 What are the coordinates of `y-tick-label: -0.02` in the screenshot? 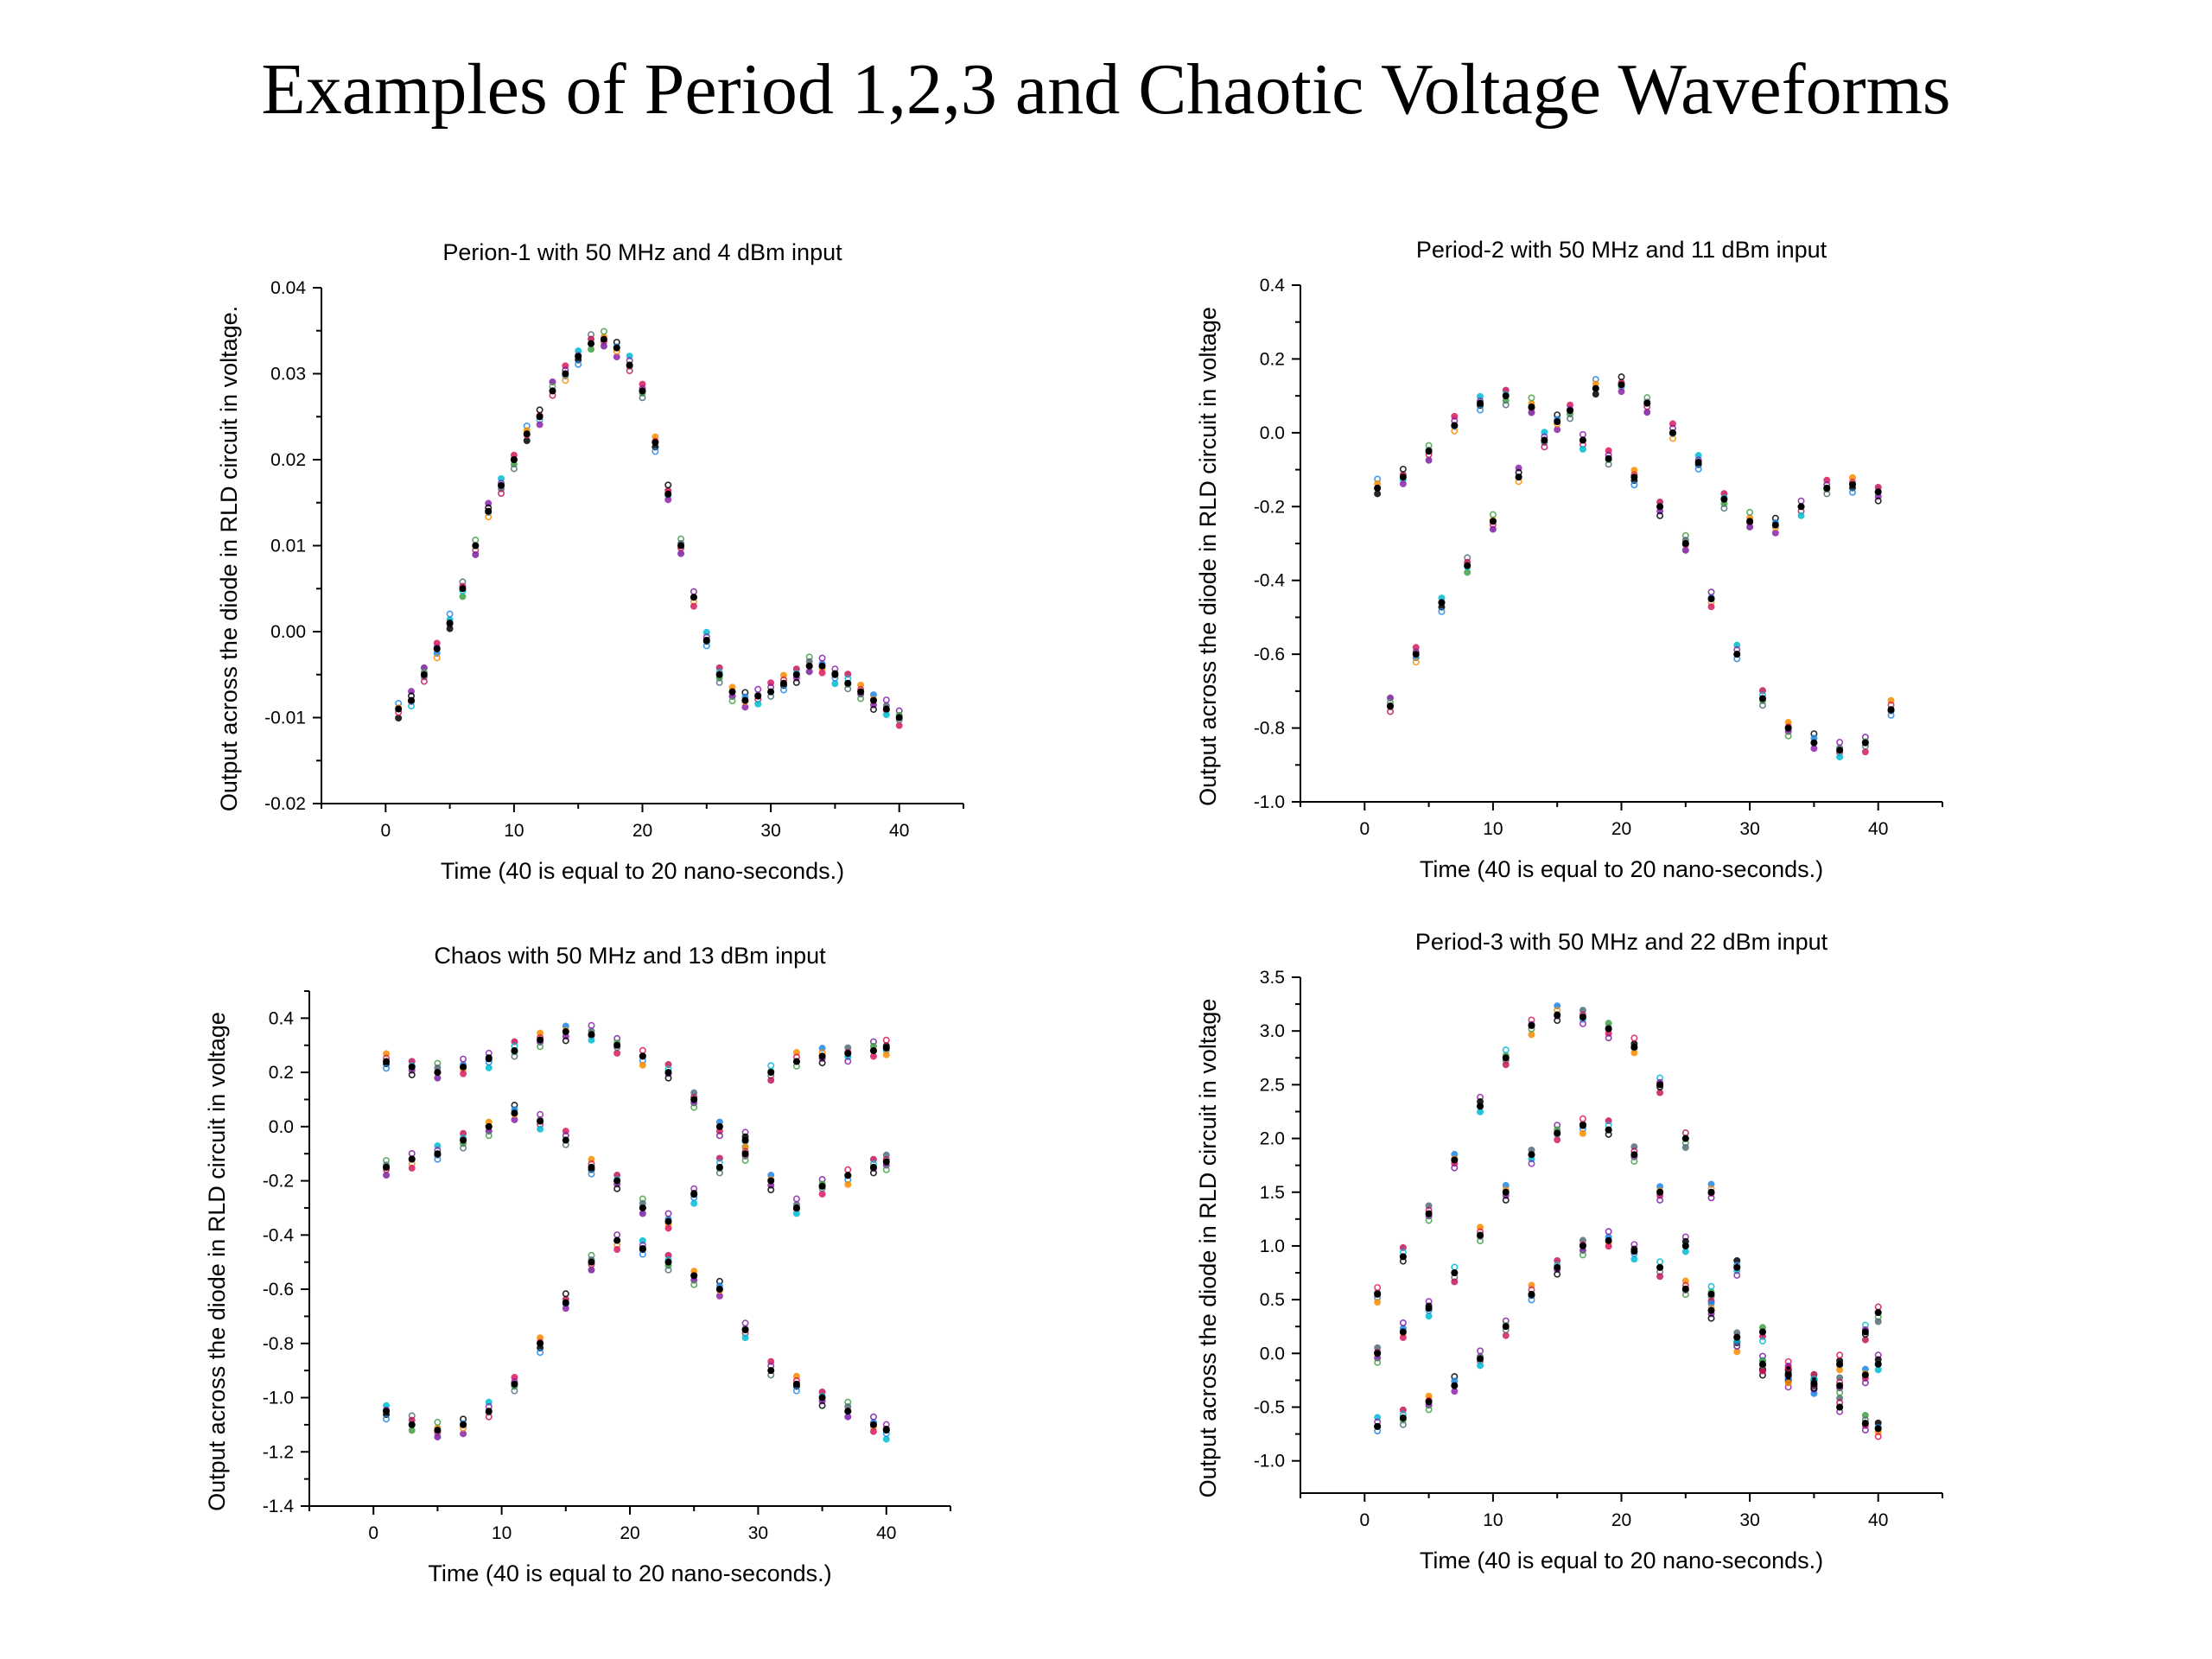 It's located at (285, 804).